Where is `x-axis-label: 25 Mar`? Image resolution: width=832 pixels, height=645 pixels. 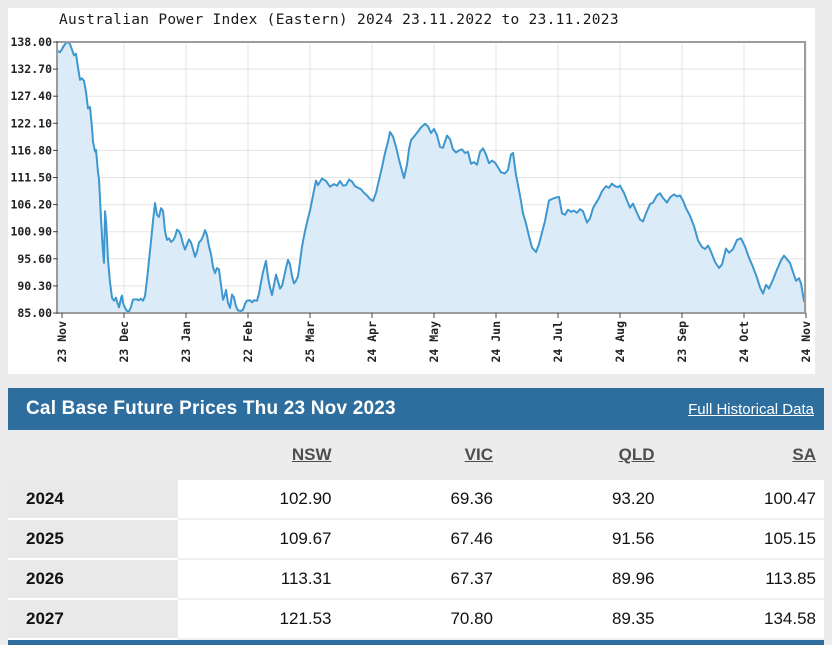
x-axis-label: 25 Mar is located at coordinates (310, 342).